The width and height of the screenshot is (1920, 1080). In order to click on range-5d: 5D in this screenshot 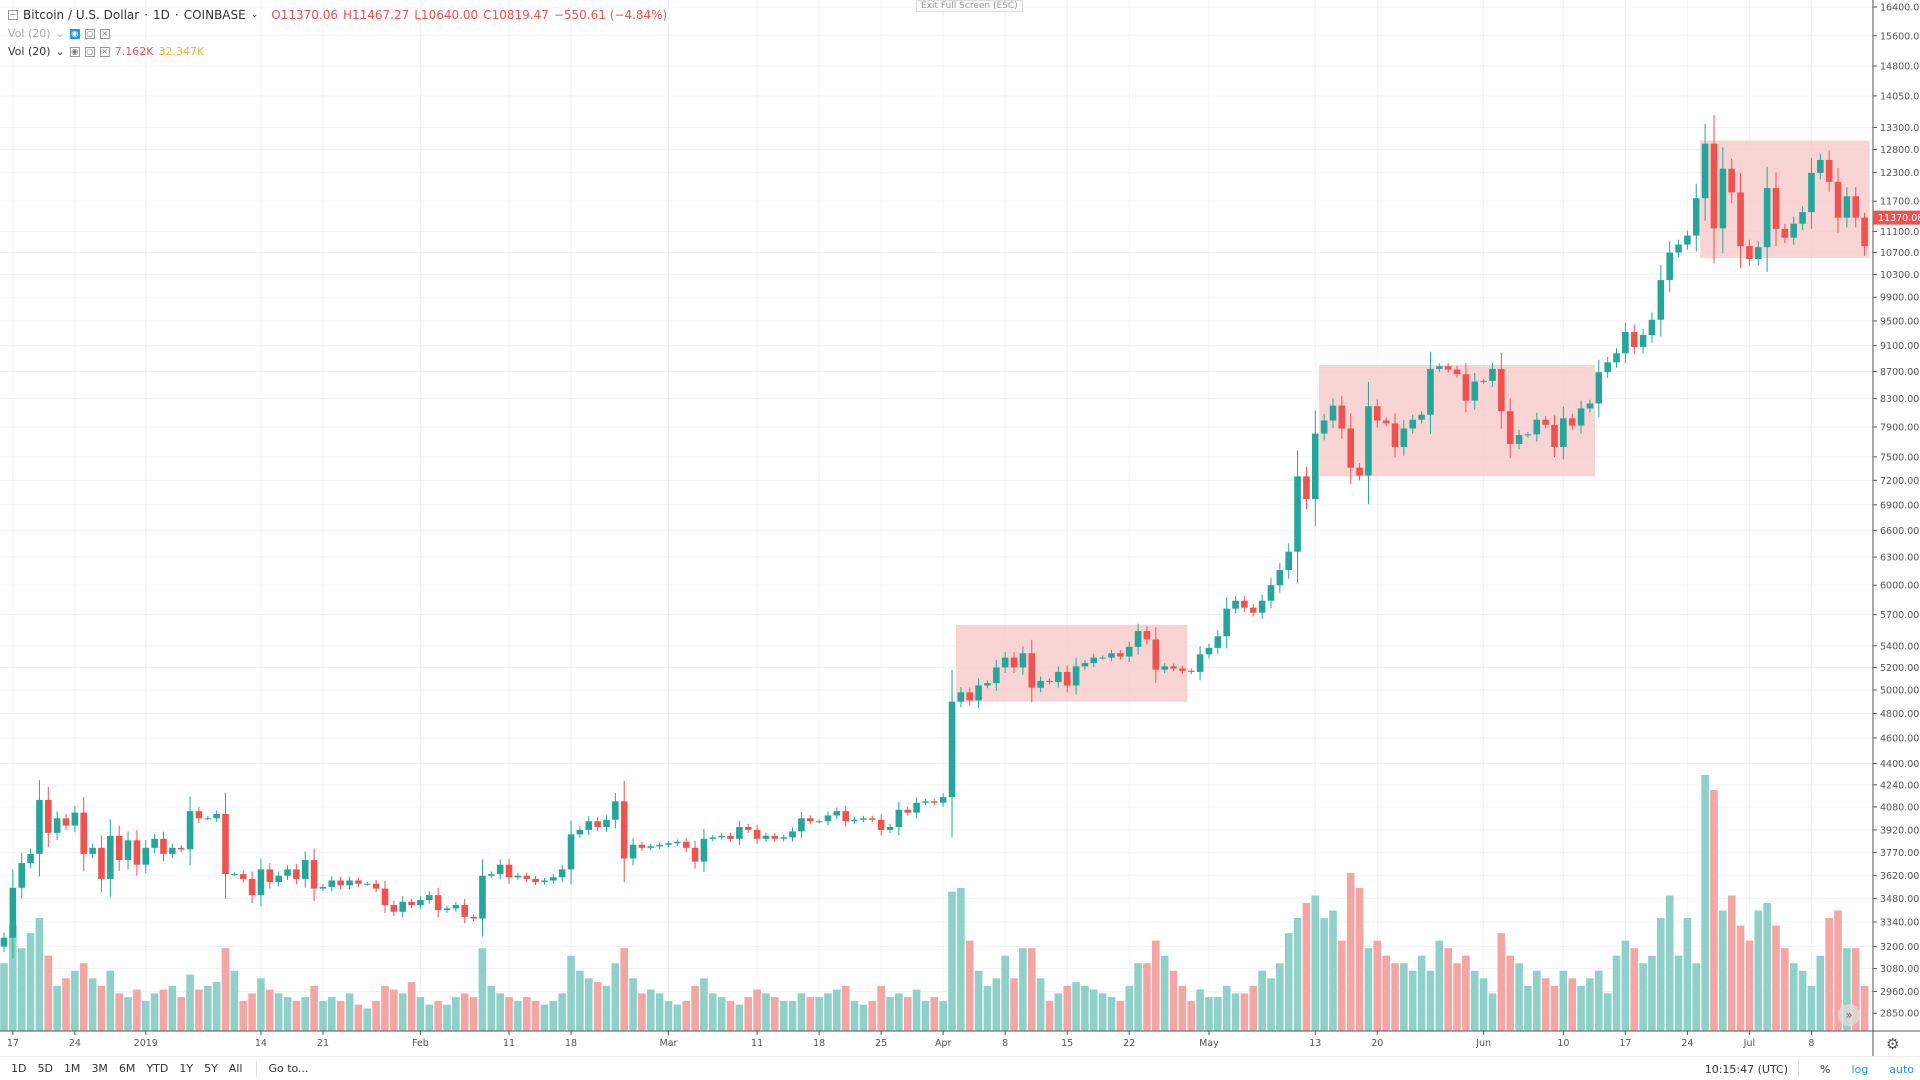, I will do `click(45, 1068)`.